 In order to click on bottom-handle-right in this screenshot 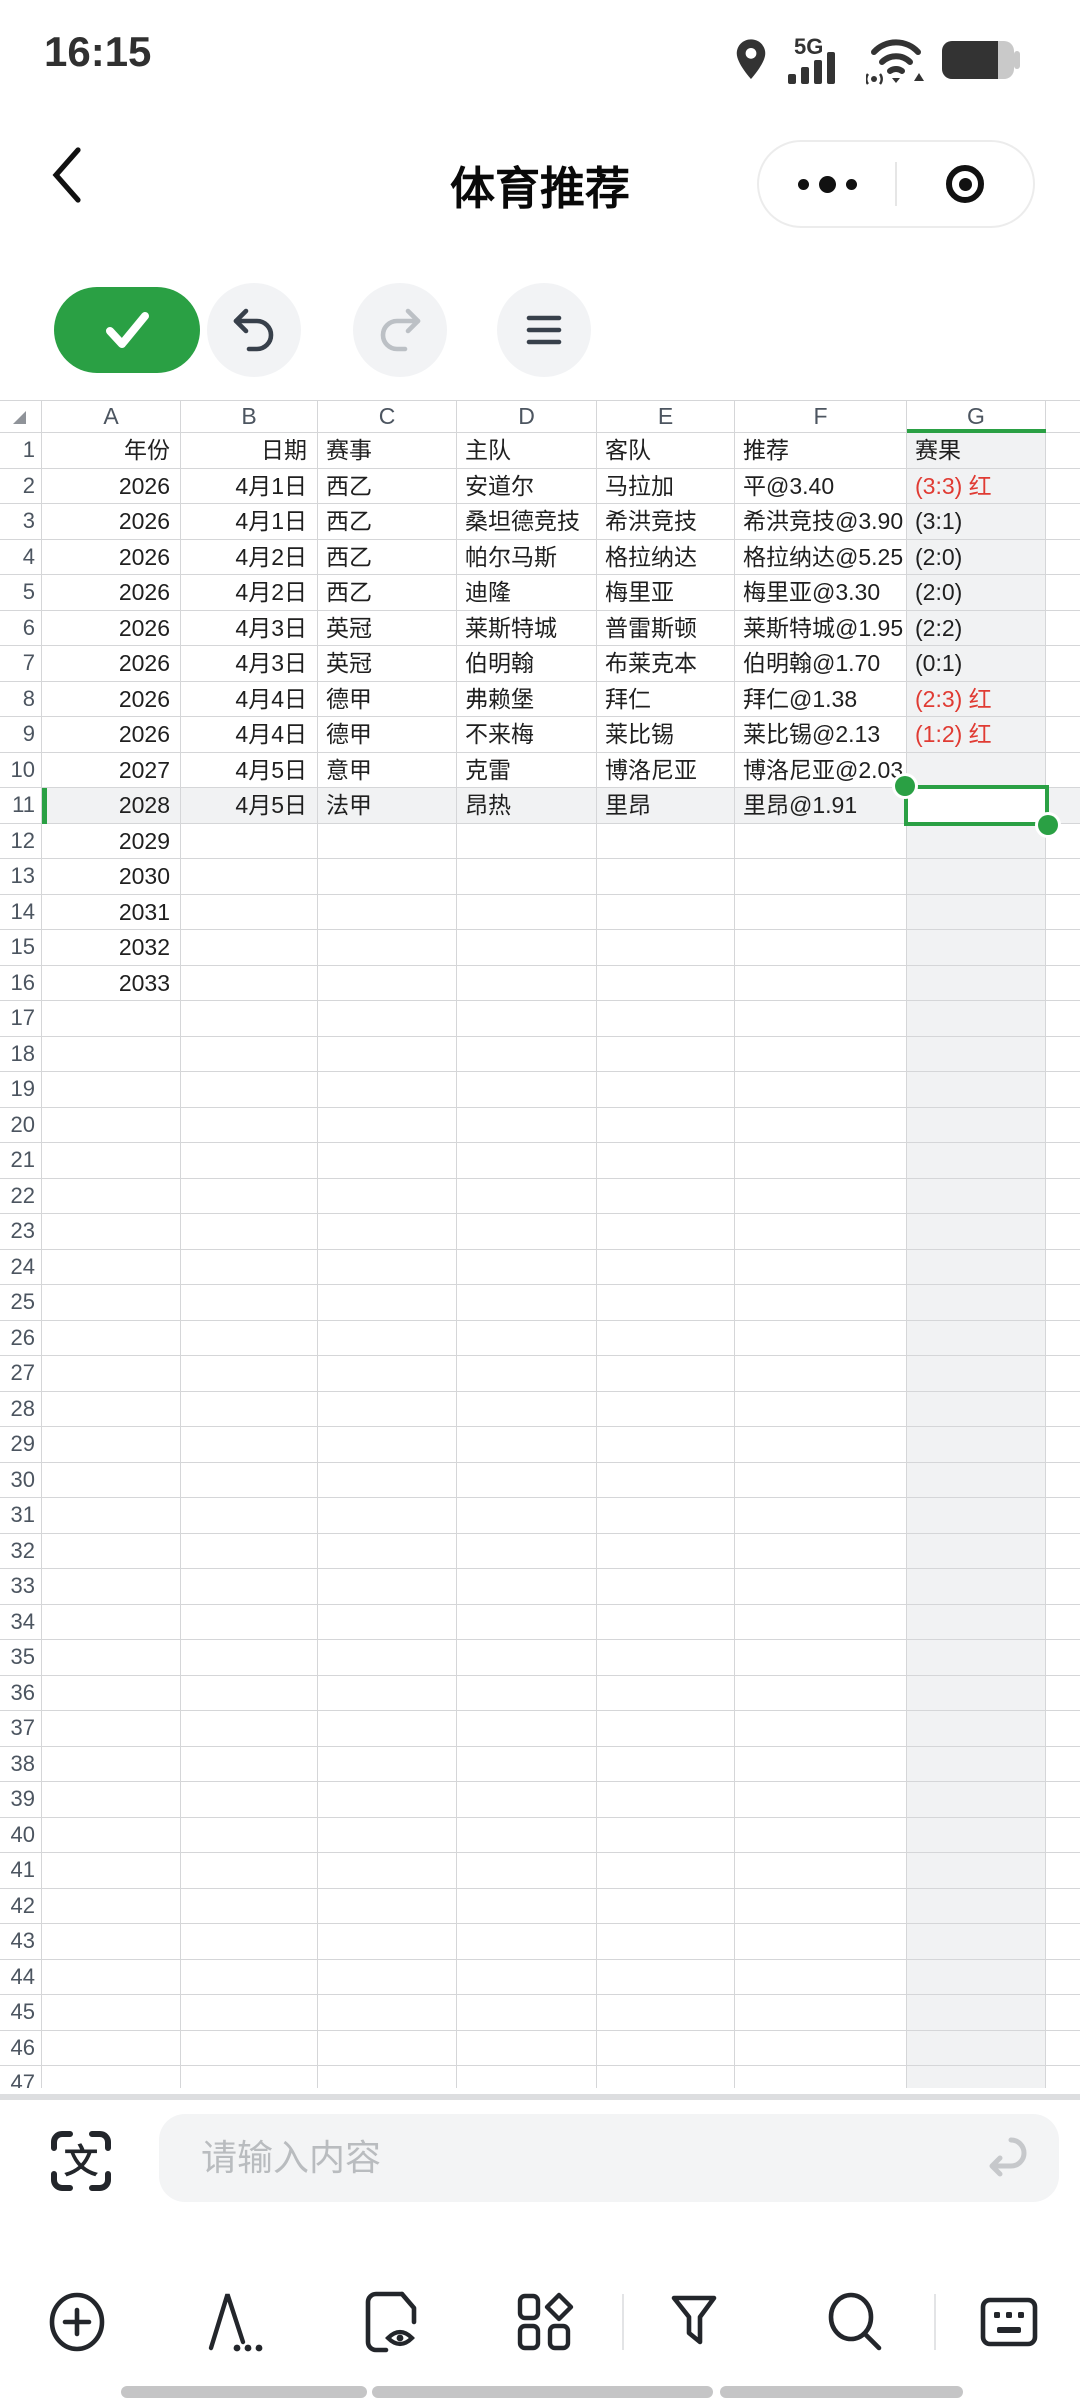, I will do `click(841, 2392)`.